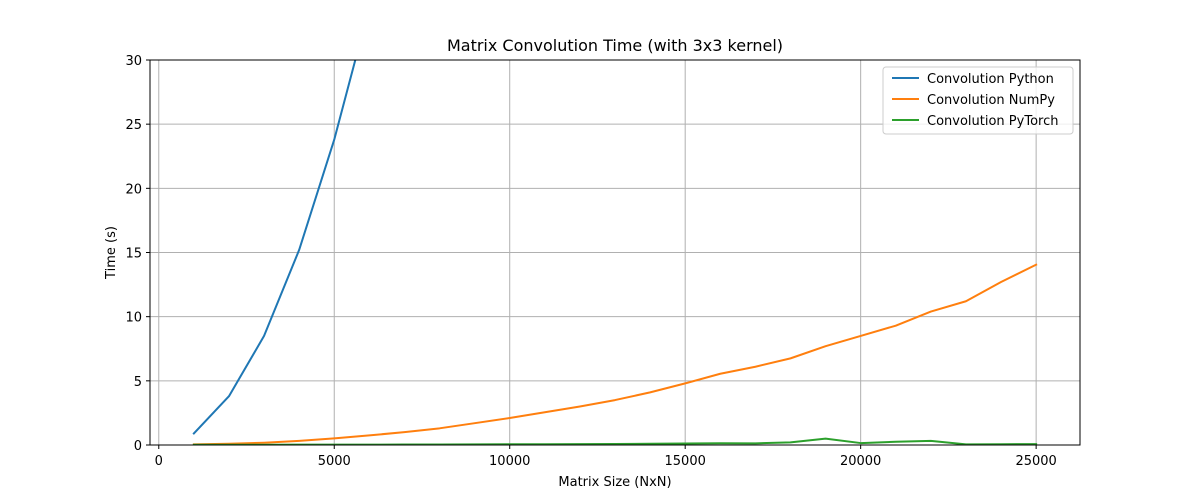  What do you see at coordinates (685, 461) in the screenshot?
I see `x-tick-label: 15000` at bounding box center [685, 461].